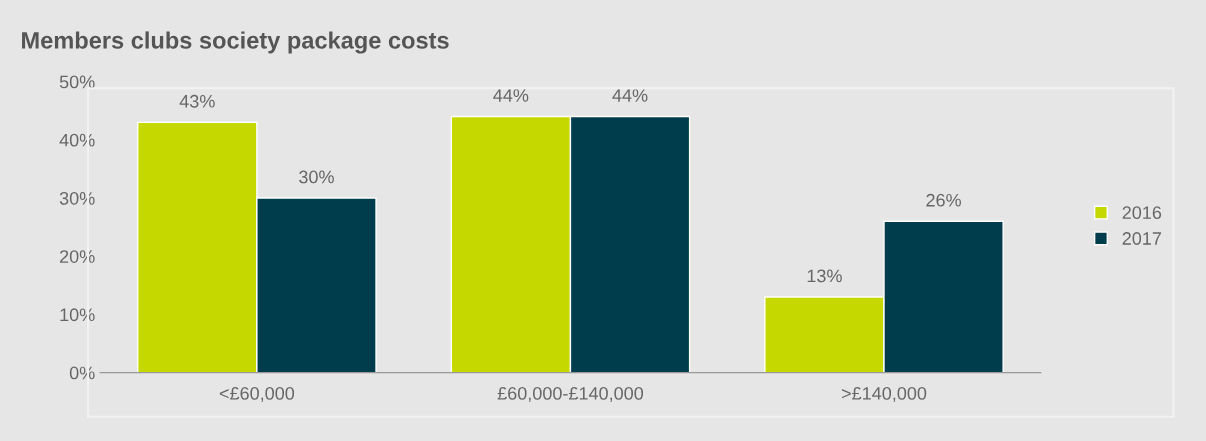 The width and height of the screenshot is (1206, 441). Describe the element at coordinates (1141, 238) in the screenshot. I see `legend-label: 2017` at that location.